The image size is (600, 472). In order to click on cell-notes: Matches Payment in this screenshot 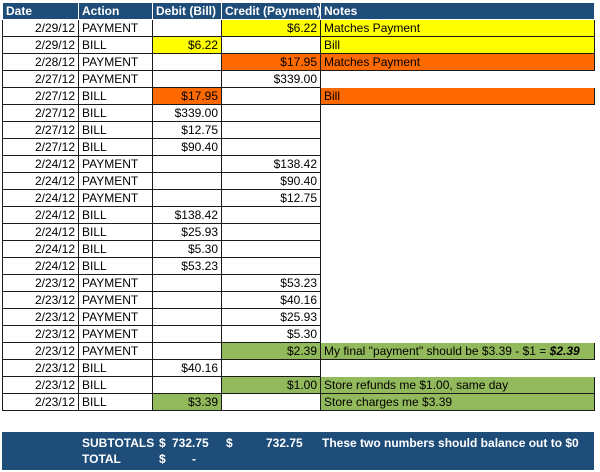, I will do `click(457, 62)`.